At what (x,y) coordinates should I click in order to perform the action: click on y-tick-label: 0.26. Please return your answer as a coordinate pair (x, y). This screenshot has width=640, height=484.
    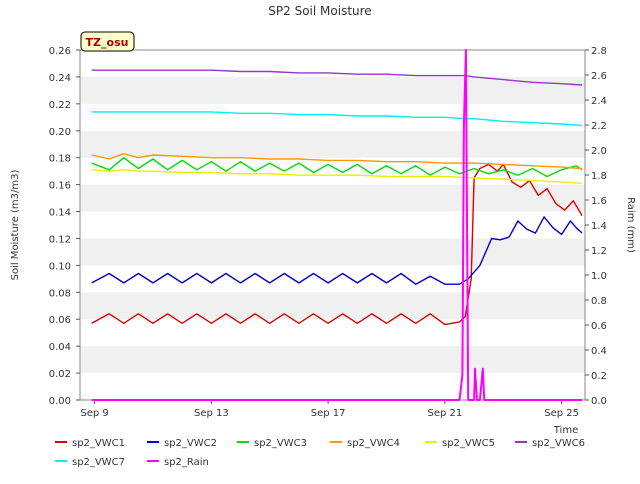
    Looking at the image, I should click on (60, 51).